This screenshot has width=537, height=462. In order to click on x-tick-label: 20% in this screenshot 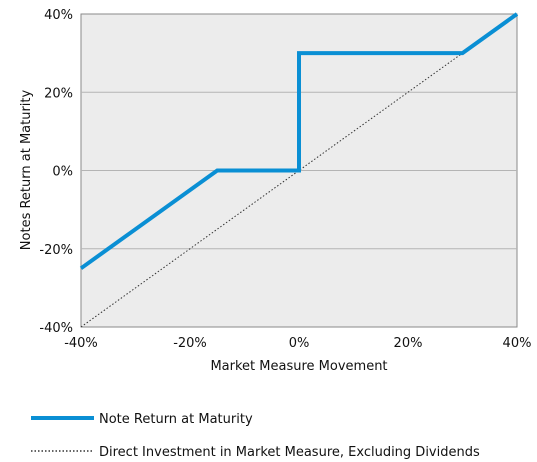, I will do `click(408, 343)`.